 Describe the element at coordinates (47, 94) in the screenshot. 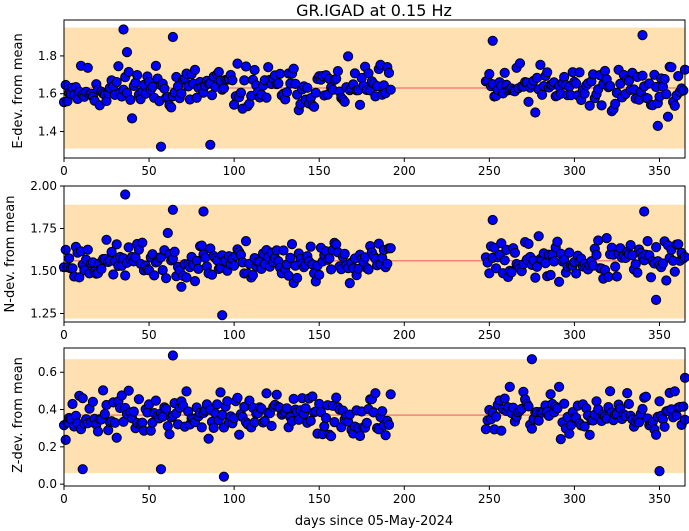

I see `y-tick-label: 1.6` at that location.